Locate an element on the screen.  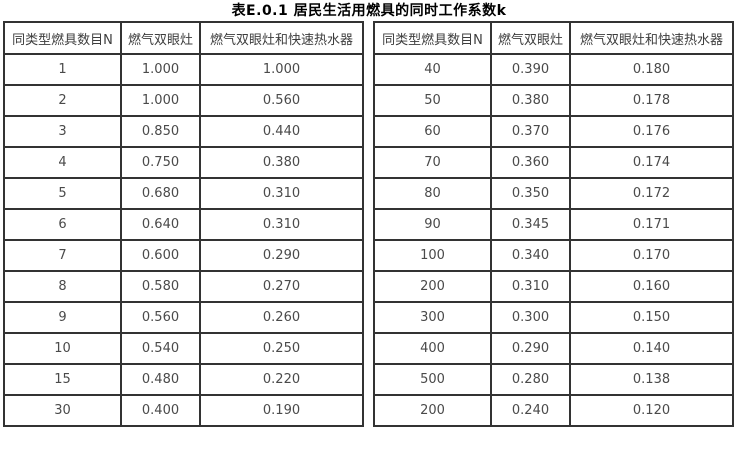
table-row: 400 0.290 0.140 is located at coordinates (553, 348).